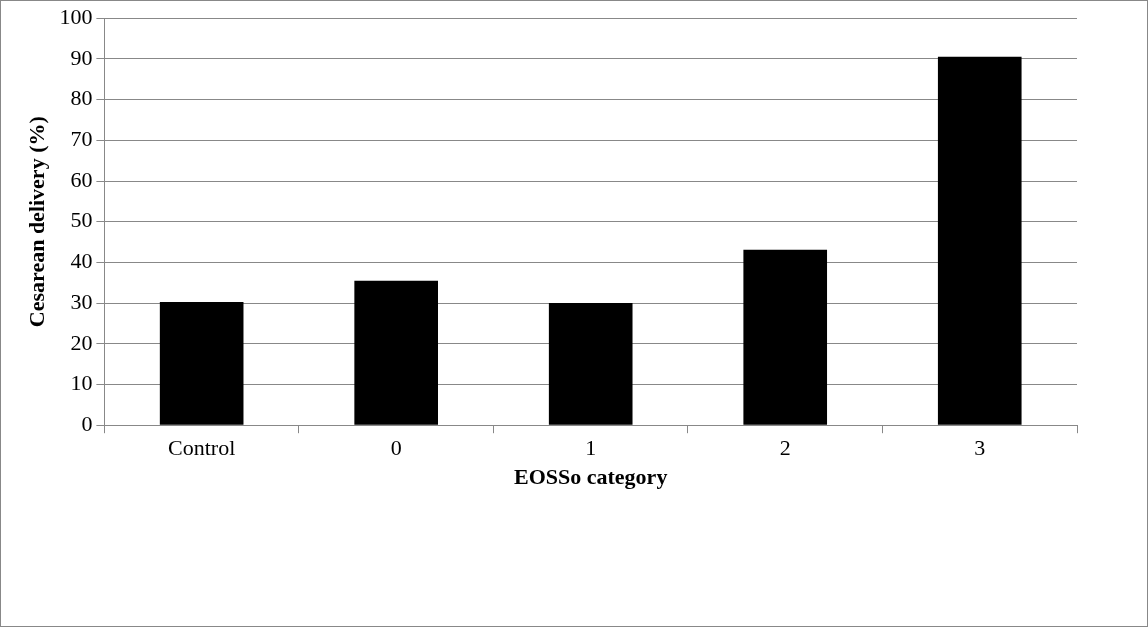 The width and height of the screenshot is (1148, 627). Describe the element at coordinates (81, 220) in the screenshot. I see `y-tick-label: 50` at that location.